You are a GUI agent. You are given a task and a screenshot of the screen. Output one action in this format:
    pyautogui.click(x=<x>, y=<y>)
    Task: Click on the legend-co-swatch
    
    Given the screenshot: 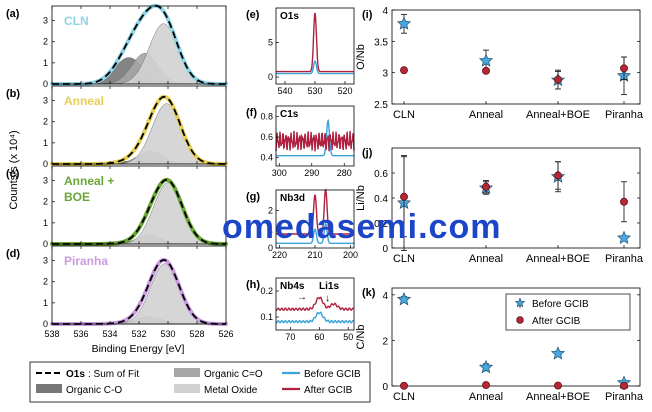 What is the action you would take?
    pyautogui.click(x=49, y=388)
    